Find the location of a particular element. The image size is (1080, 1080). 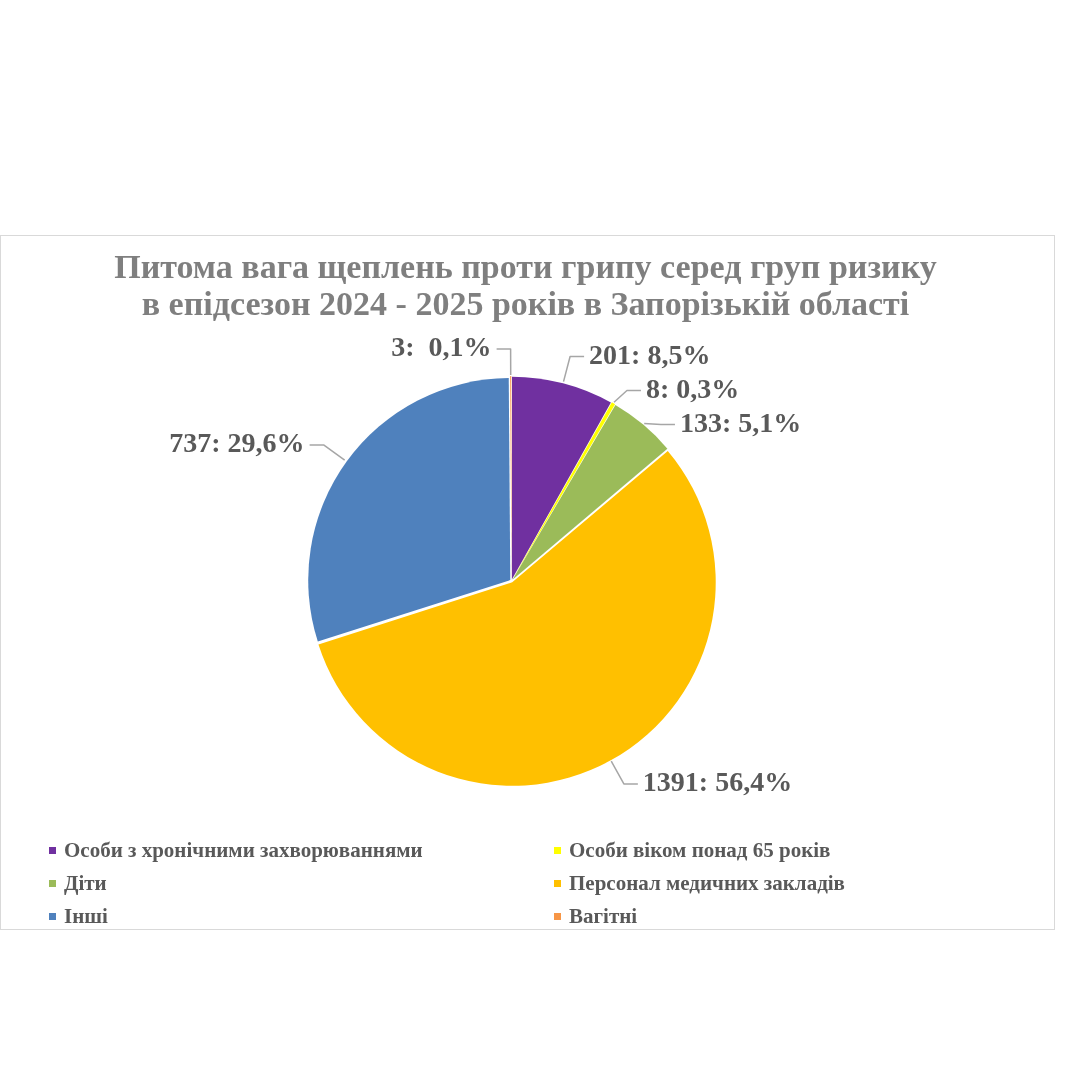

legend-label: Інші is located at coordinates (86, 916).